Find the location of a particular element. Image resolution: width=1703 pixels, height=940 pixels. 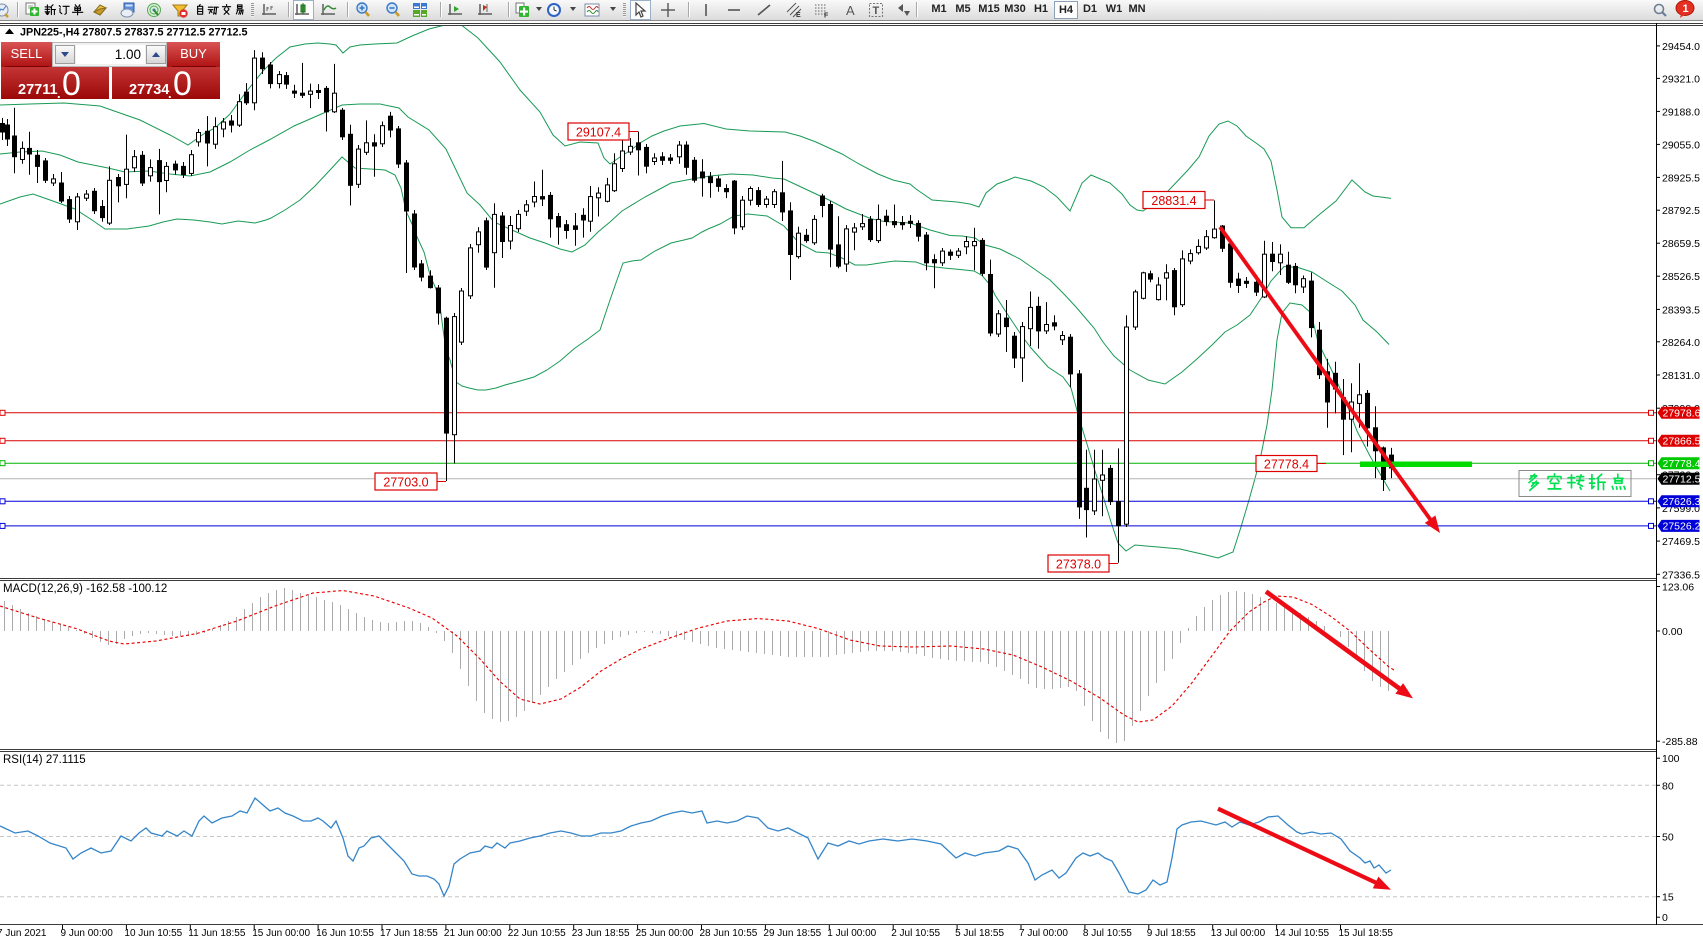

svg-text: 27626.3 is located at coordinates (1682, 502).